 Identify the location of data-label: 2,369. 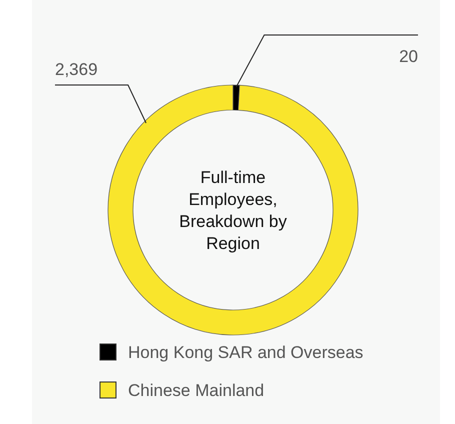
(76, 69).